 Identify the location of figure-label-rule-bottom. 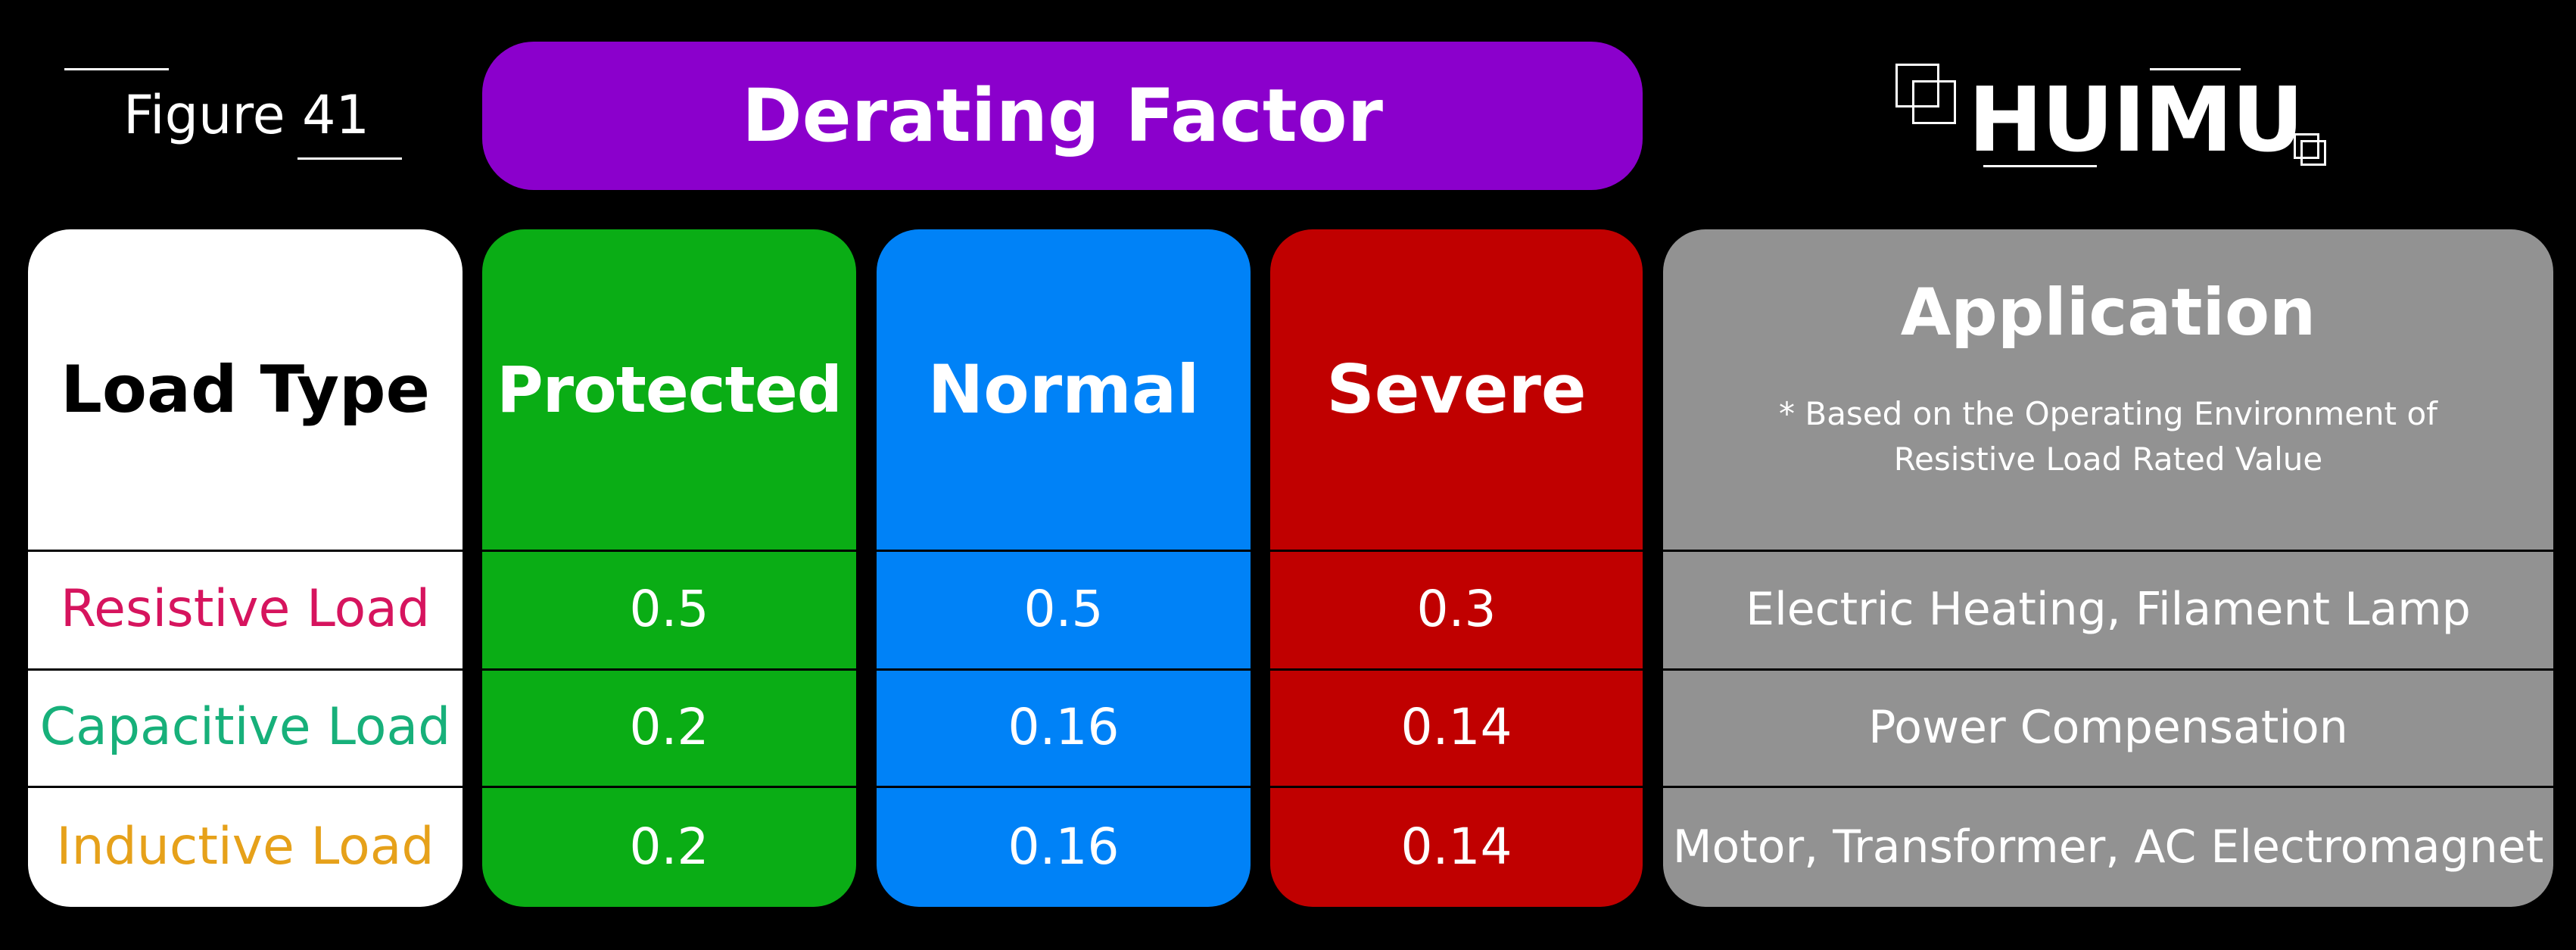
(349, 159).